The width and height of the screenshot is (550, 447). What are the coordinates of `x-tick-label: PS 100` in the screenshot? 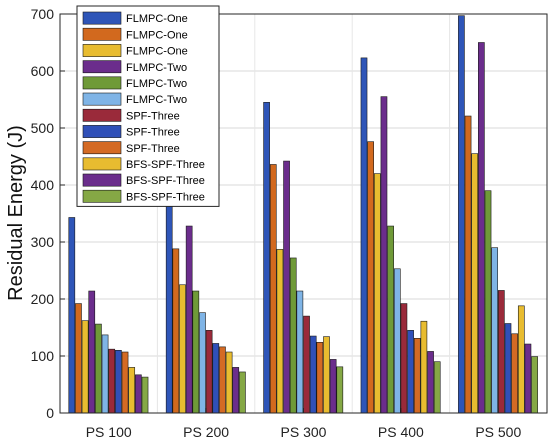 It's located at (109, 432).